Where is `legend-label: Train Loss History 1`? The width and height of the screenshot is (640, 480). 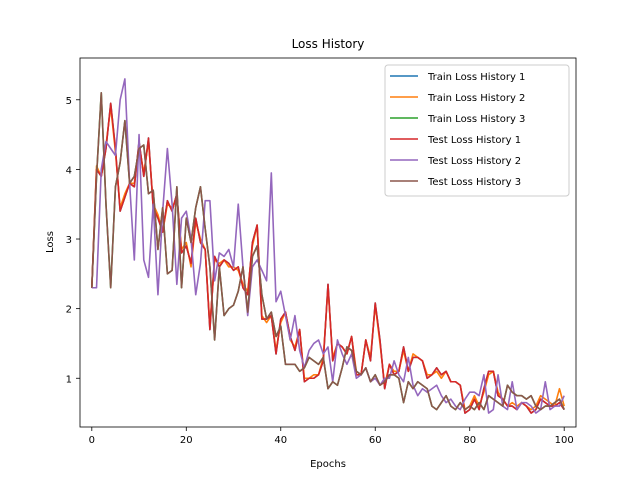 legend-label: Train Loss History 1 is located at coordinates (476, 77).